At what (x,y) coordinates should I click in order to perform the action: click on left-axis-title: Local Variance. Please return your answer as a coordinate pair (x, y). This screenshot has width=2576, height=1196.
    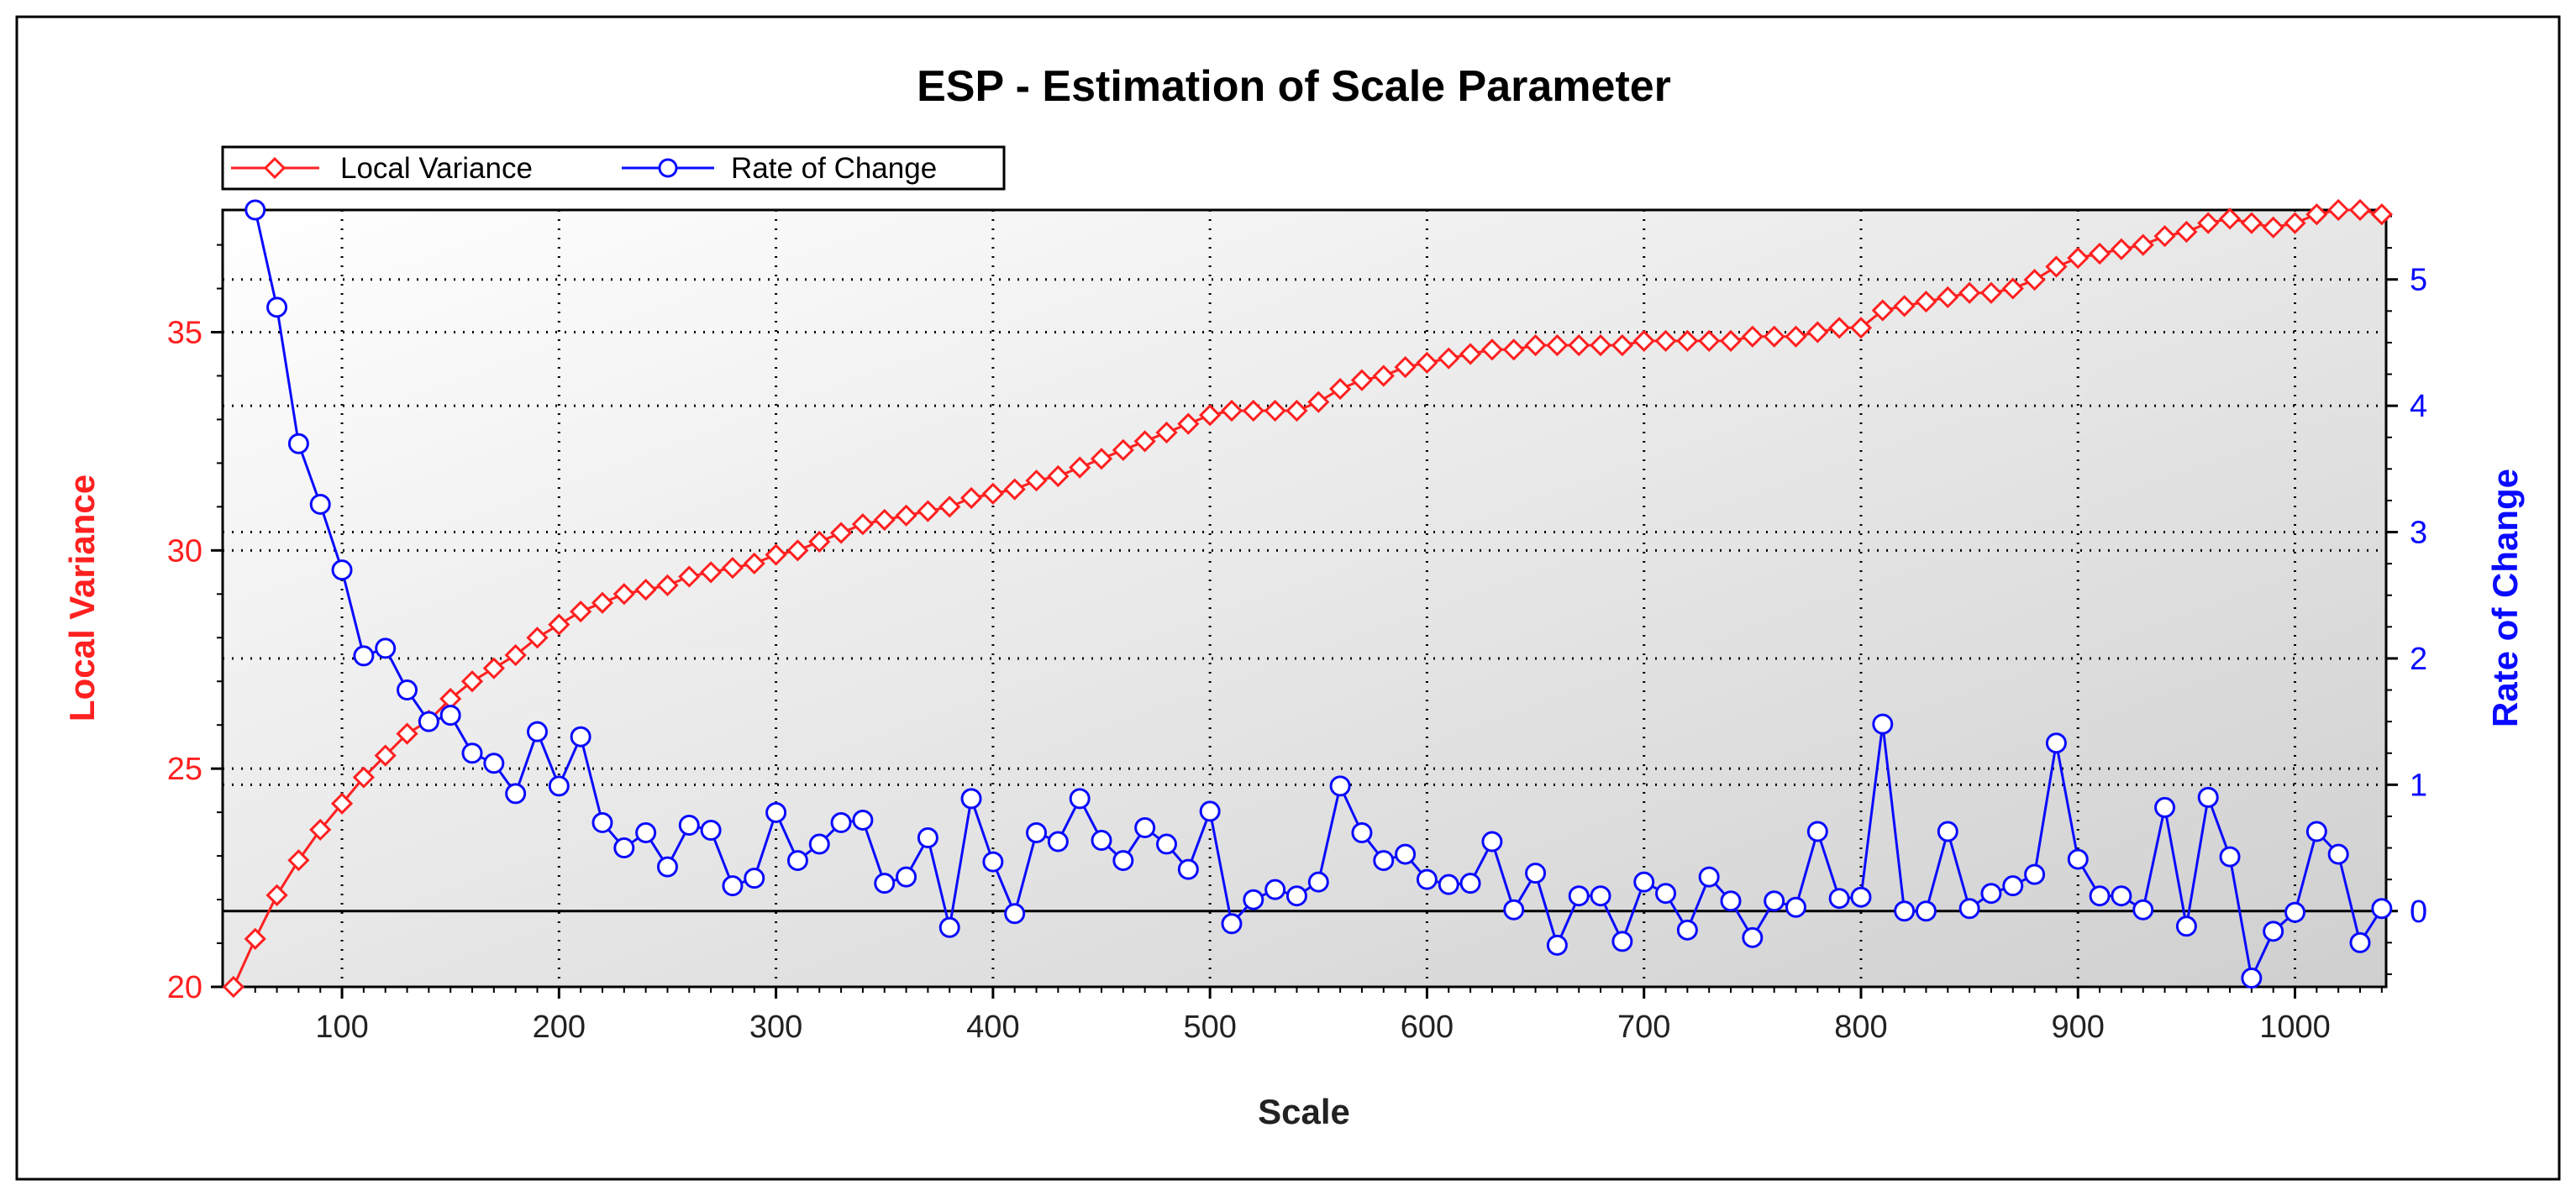
    Looking at the image, I should click on (82, 598).